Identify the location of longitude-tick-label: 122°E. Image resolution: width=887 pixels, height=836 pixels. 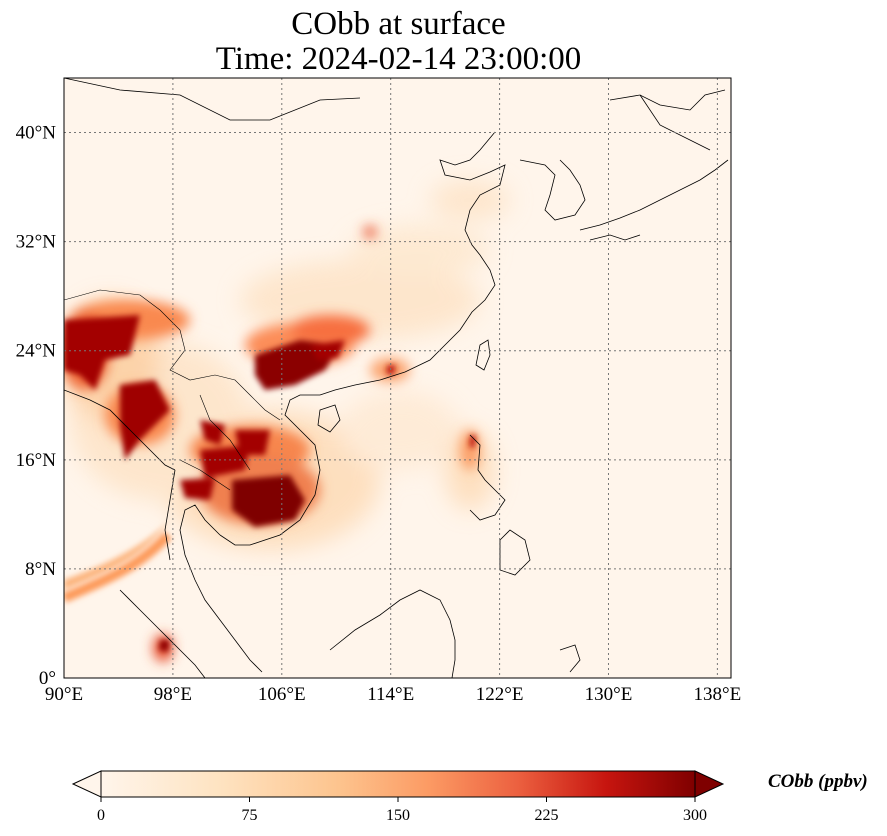
(500, 694).